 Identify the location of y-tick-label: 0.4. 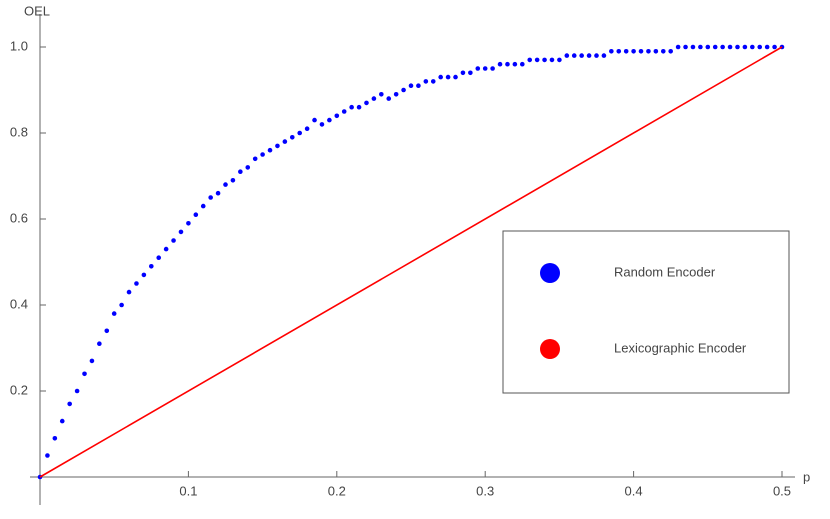
(19, 303).